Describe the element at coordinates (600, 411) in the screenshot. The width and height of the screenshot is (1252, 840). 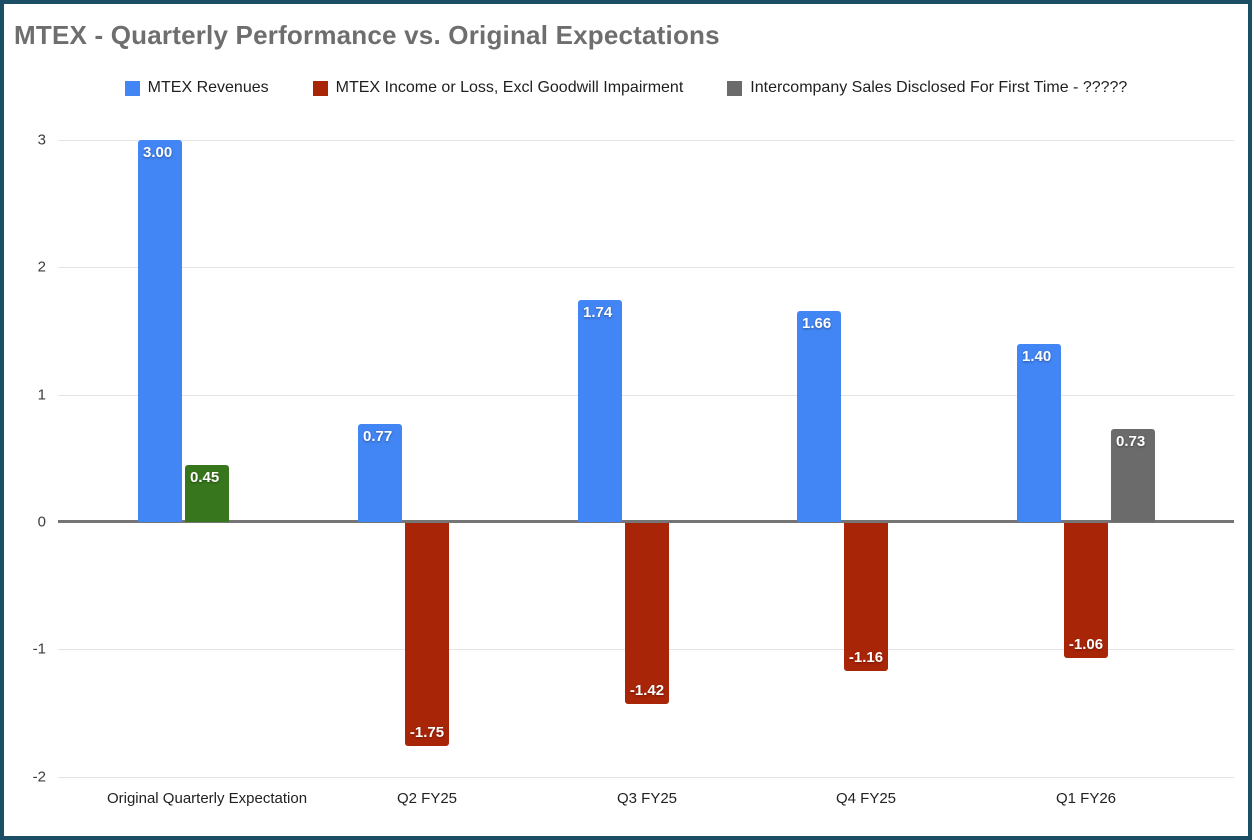
I see `bar-mtex-revenues-q3-fy25: 1.74` at that location.